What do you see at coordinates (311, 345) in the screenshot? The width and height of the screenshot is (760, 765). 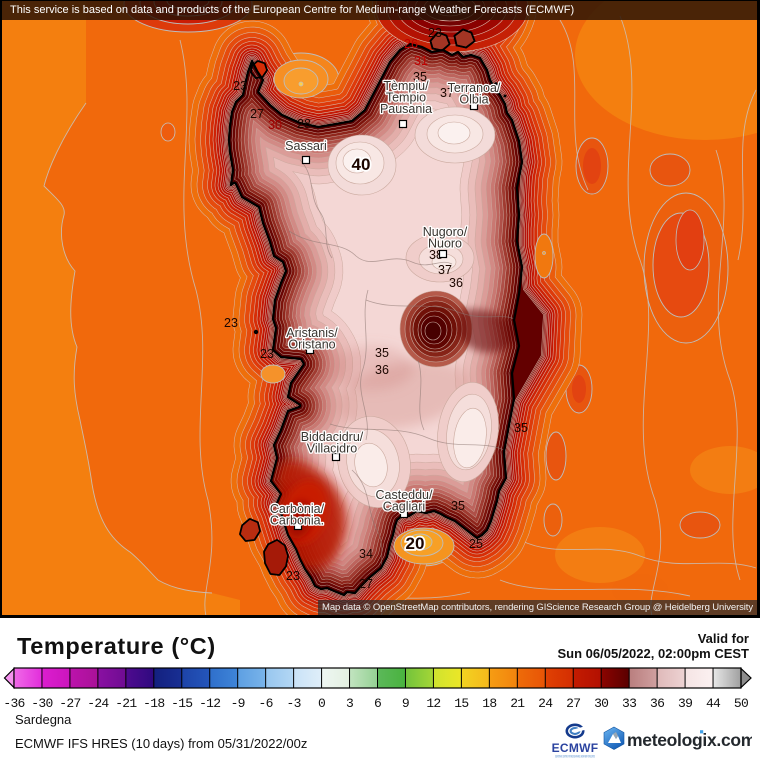 I see `svg-text: Oristano` at bounding box center [311, 345].